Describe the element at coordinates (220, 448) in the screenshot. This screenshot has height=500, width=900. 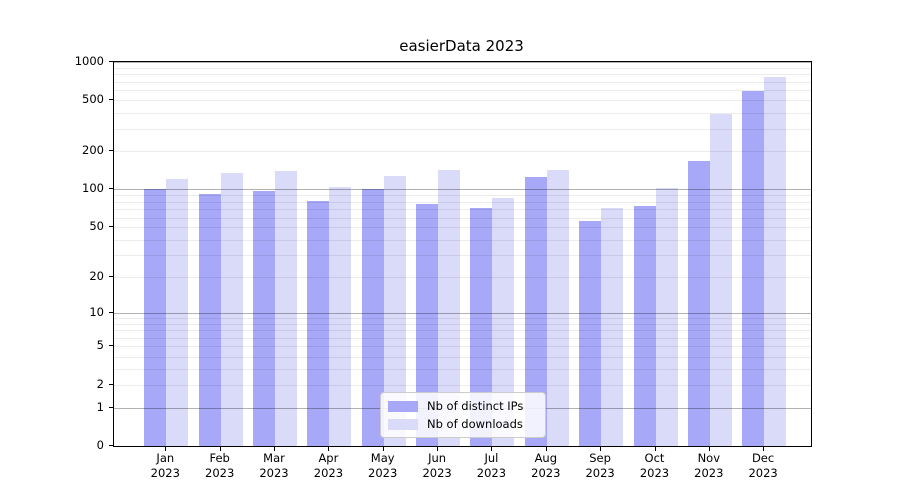
I see `x-tick-mark-feb` at that location.